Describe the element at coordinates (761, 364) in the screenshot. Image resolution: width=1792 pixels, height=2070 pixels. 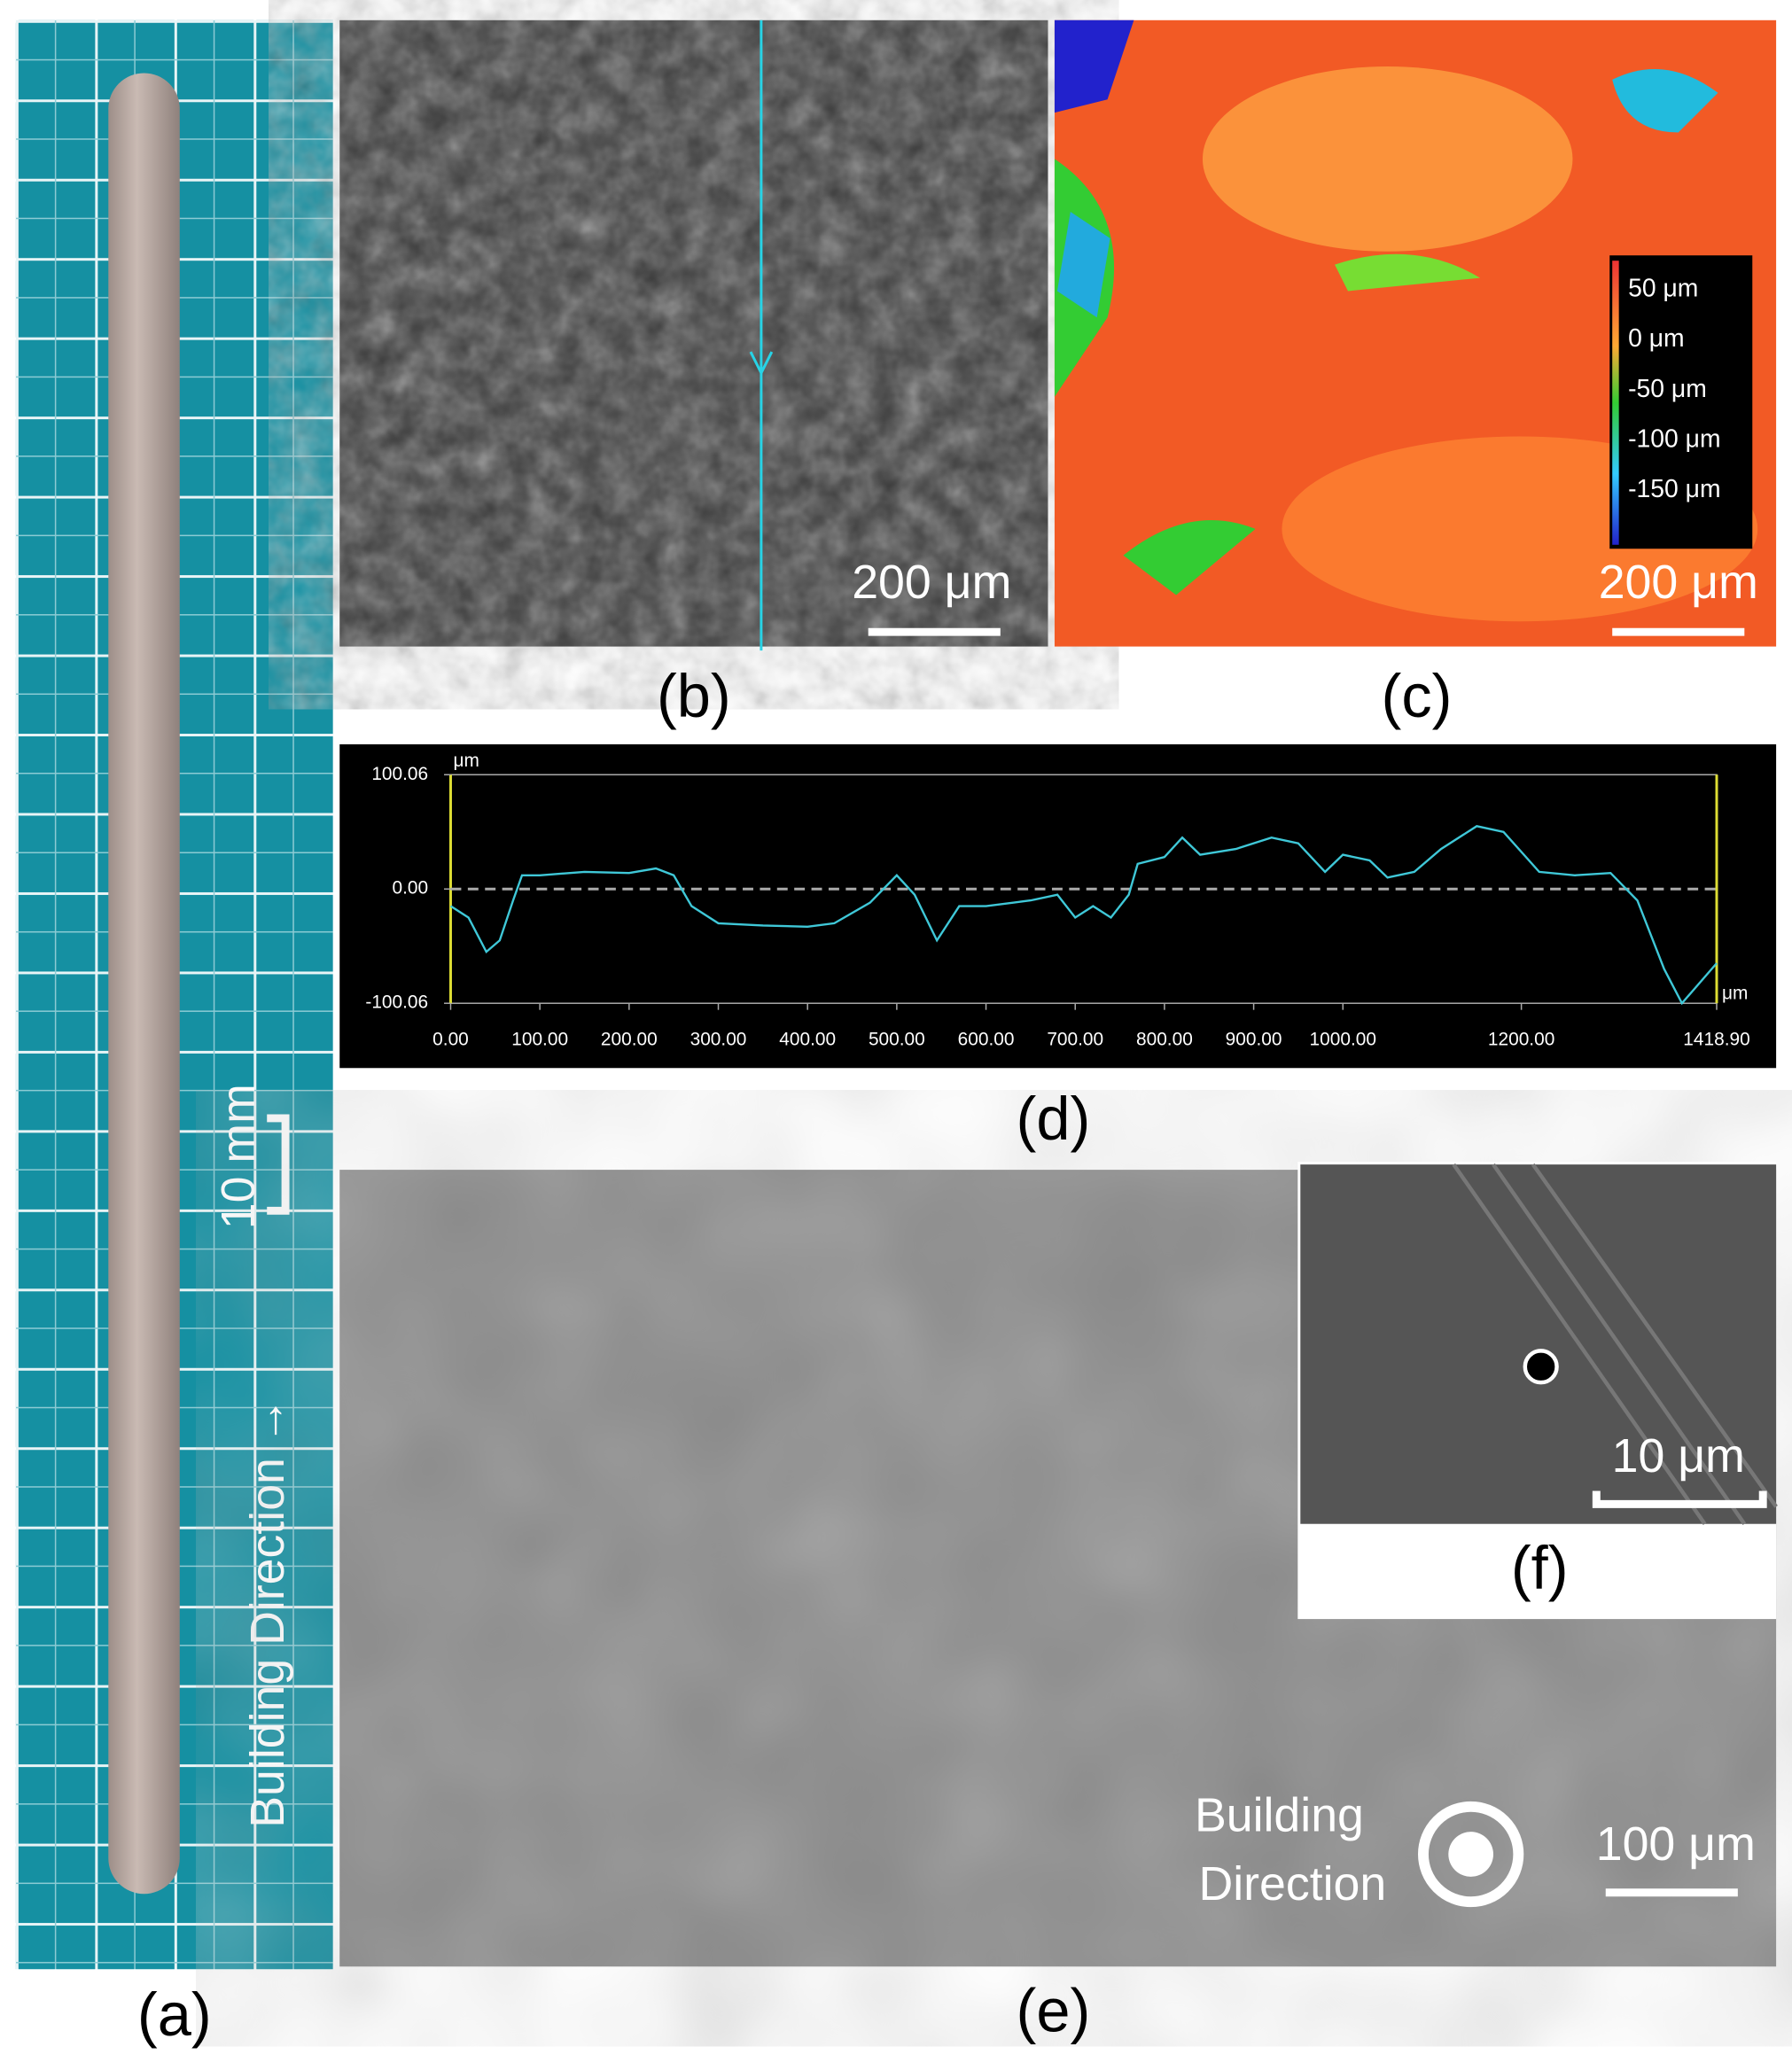
I see `arrow` at that location.